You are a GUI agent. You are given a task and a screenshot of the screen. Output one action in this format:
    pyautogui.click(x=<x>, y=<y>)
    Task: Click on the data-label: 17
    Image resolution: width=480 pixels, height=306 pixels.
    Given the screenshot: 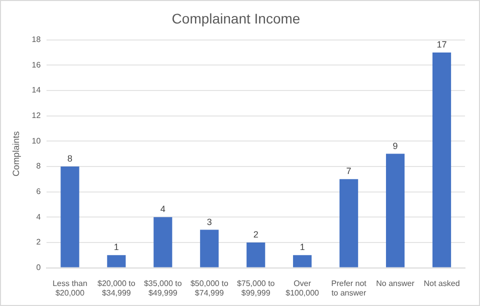 What is the action you would take?
    pyautogui.click(x=441, y=44)
    